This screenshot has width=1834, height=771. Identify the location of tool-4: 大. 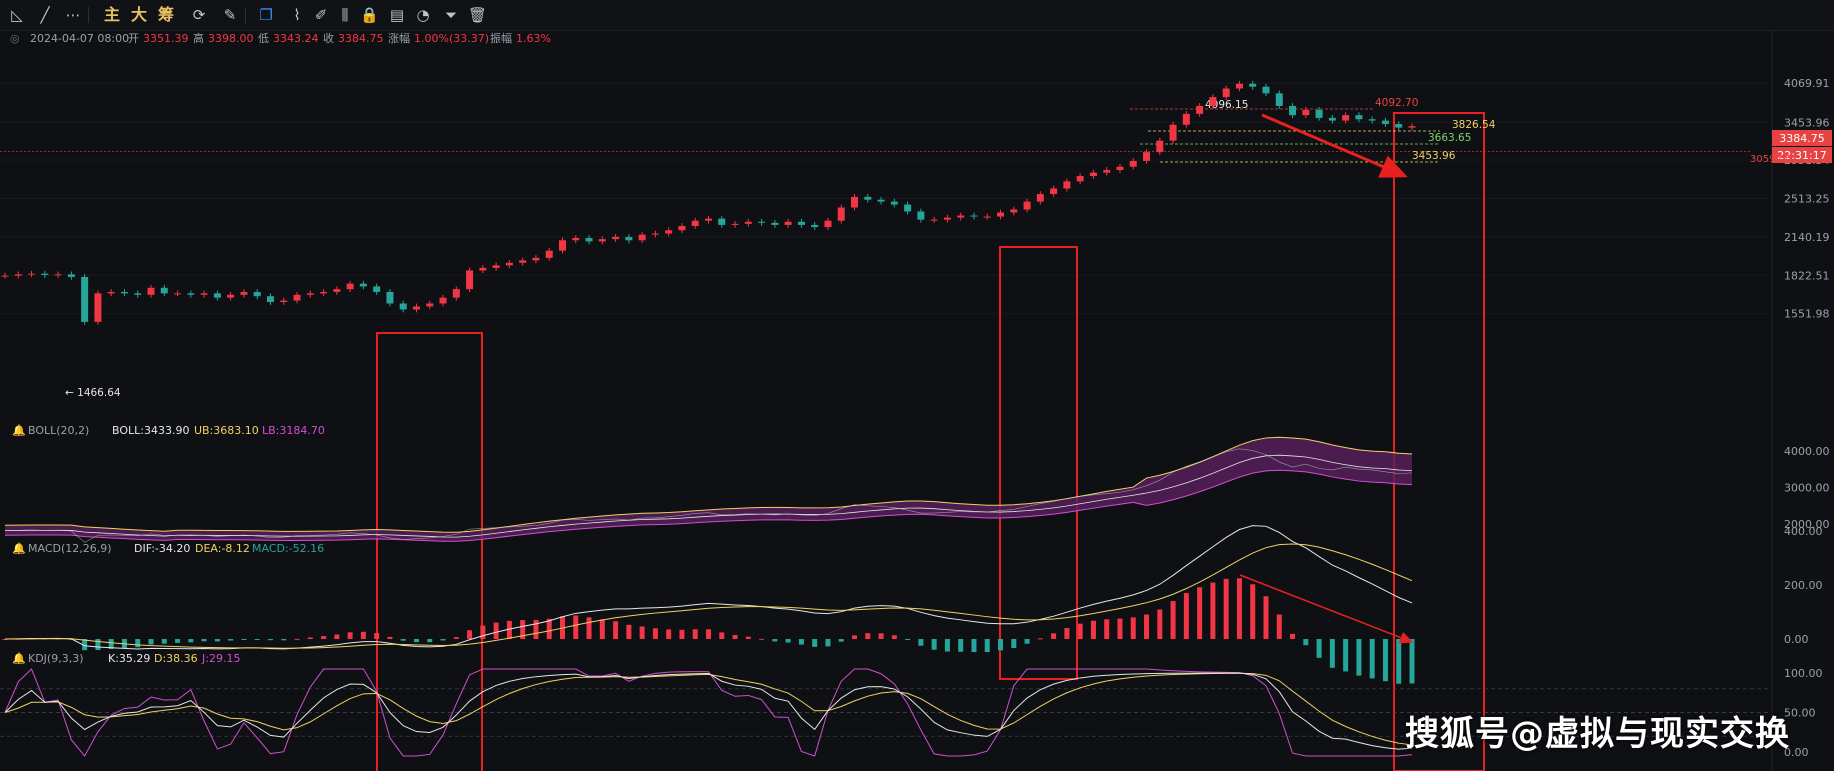
(138, 14).